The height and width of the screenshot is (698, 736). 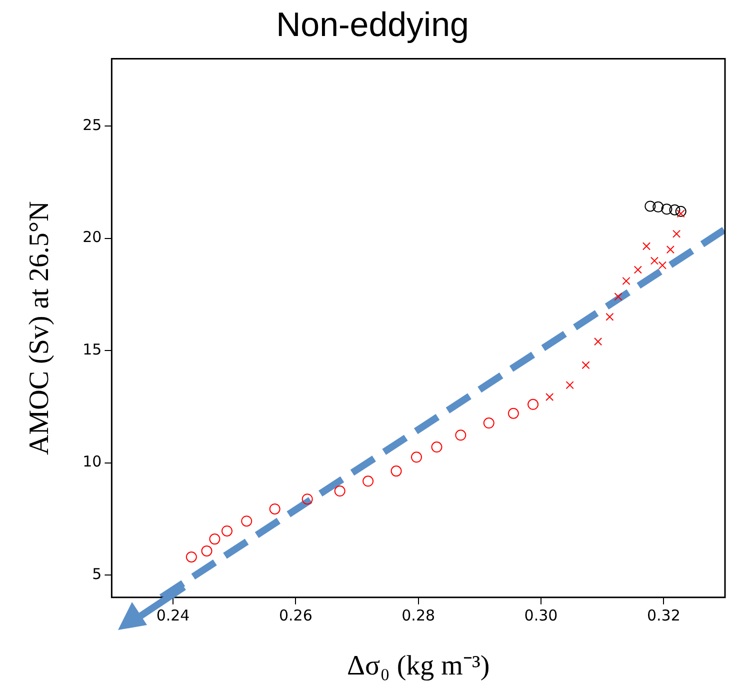 What do you see at coordinates (663, 615) in the screenshot?
I see `x-tick-label: 0.32` at bounding box center [663, 615].